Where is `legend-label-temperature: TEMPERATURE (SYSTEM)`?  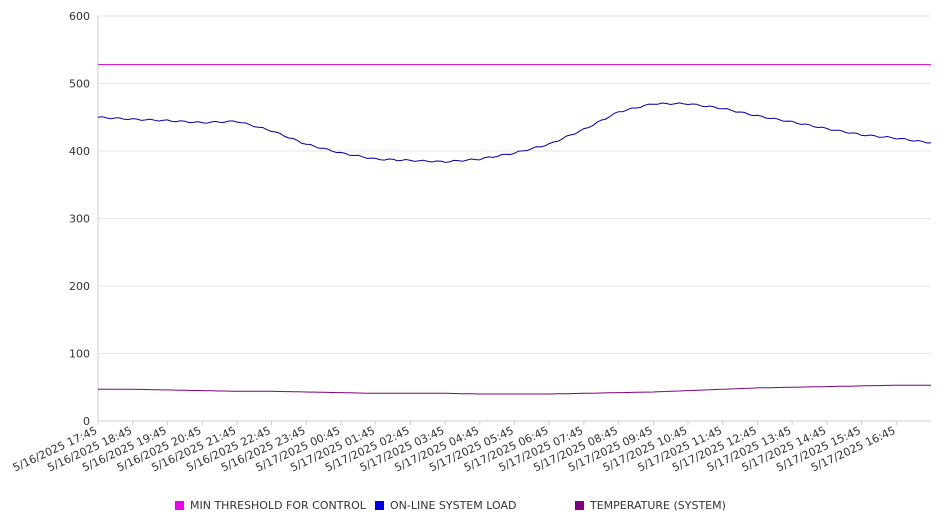
legend-label-temperature: TEMPERATURE (SYSTEM) is located at coordinates (658, 505).